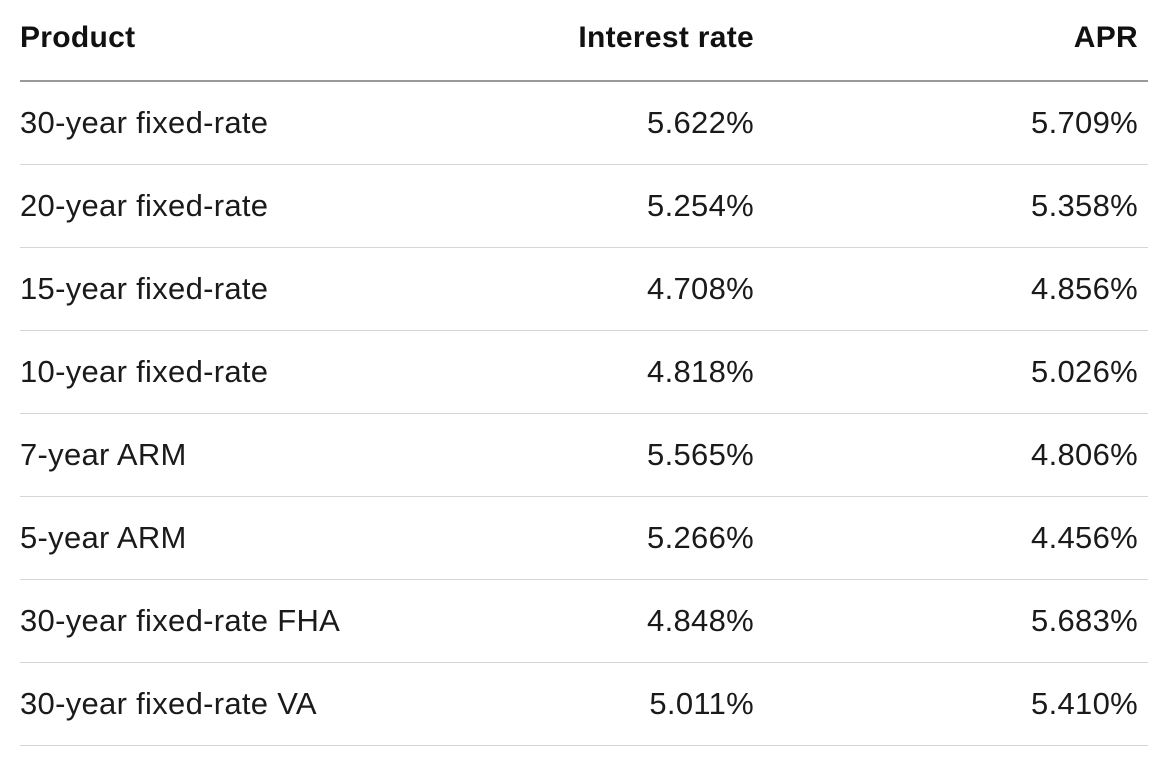 The image size is (1176, 774). What do you see at coordinates (584, 538) in the screenshot?
I see `table-row: 5-year ARM 5.266% 4.456%` at bounding box center [584, 538].